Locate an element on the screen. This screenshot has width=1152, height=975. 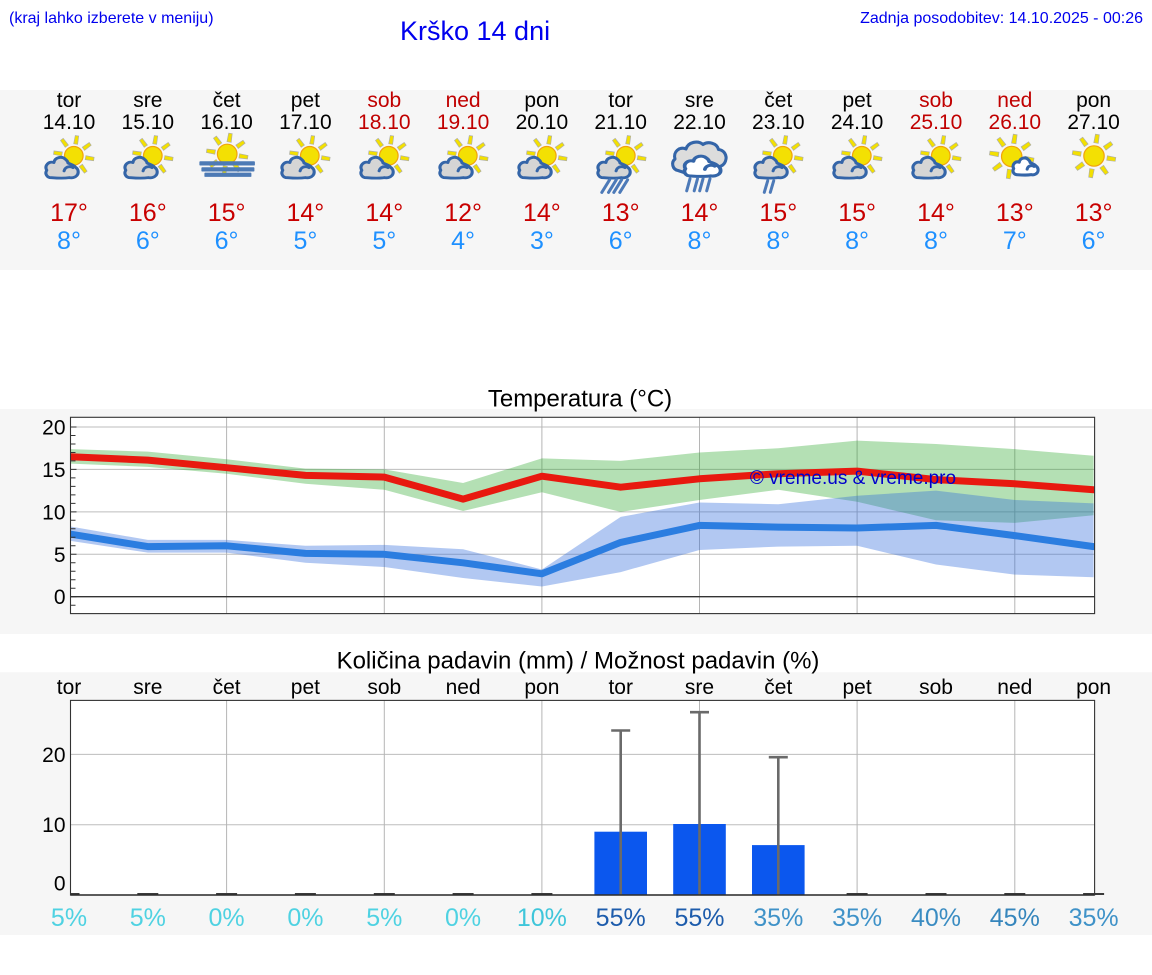
svg-text: © vreme.us & vreme.pro is located at coordinates (853, 478).